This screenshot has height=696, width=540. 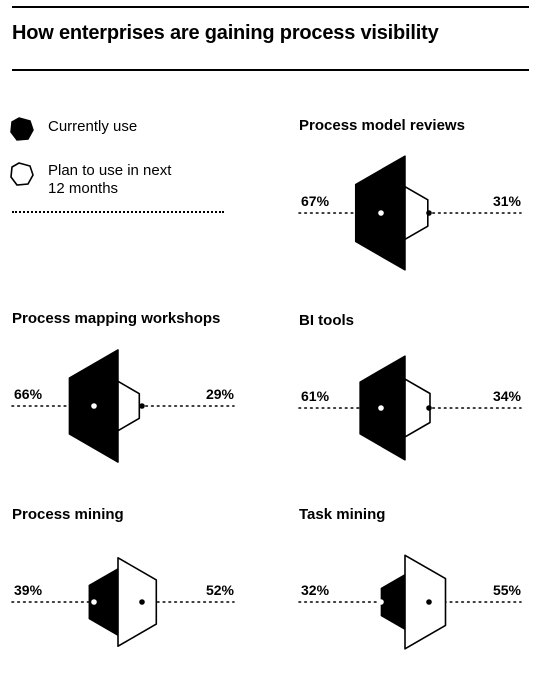 I want to click on title-rule, so click(x=270, y=70).